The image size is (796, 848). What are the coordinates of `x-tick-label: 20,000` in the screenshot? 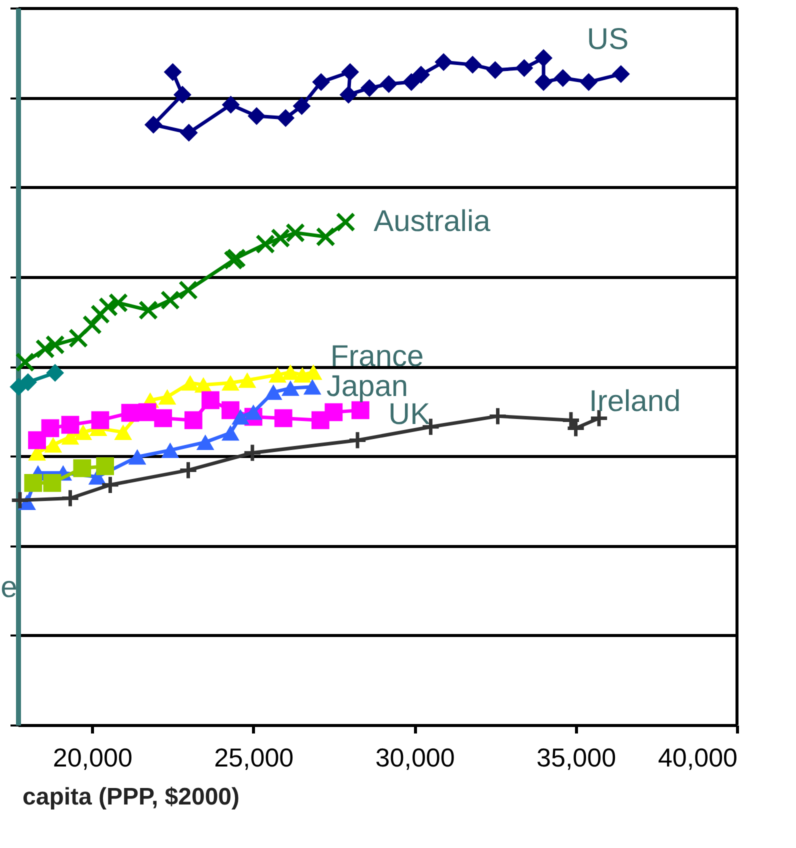 It's located at (92, 757).